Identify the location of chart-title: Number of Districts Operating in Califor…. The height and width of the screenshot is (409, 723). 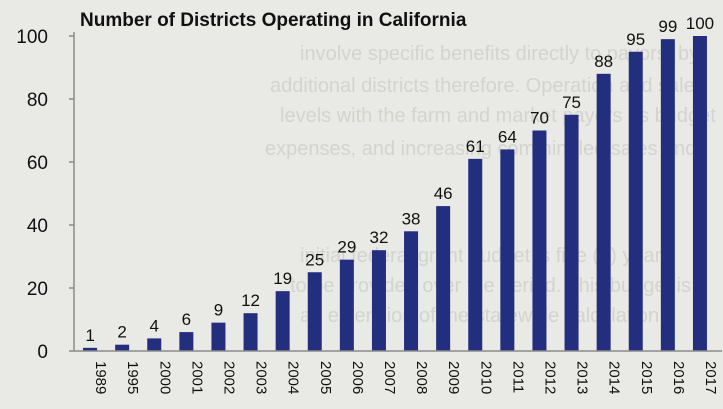
(273, 20).